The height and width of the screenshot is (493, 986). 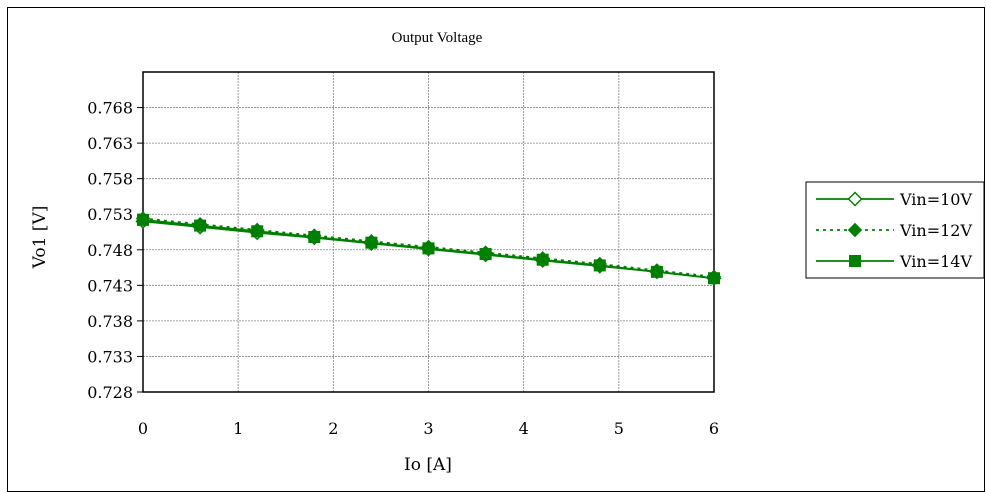 What do you see at coordinates (110, 179) in the screenshot?
I see `y-tick-label: 0.758` at bounding box center [110, 179].